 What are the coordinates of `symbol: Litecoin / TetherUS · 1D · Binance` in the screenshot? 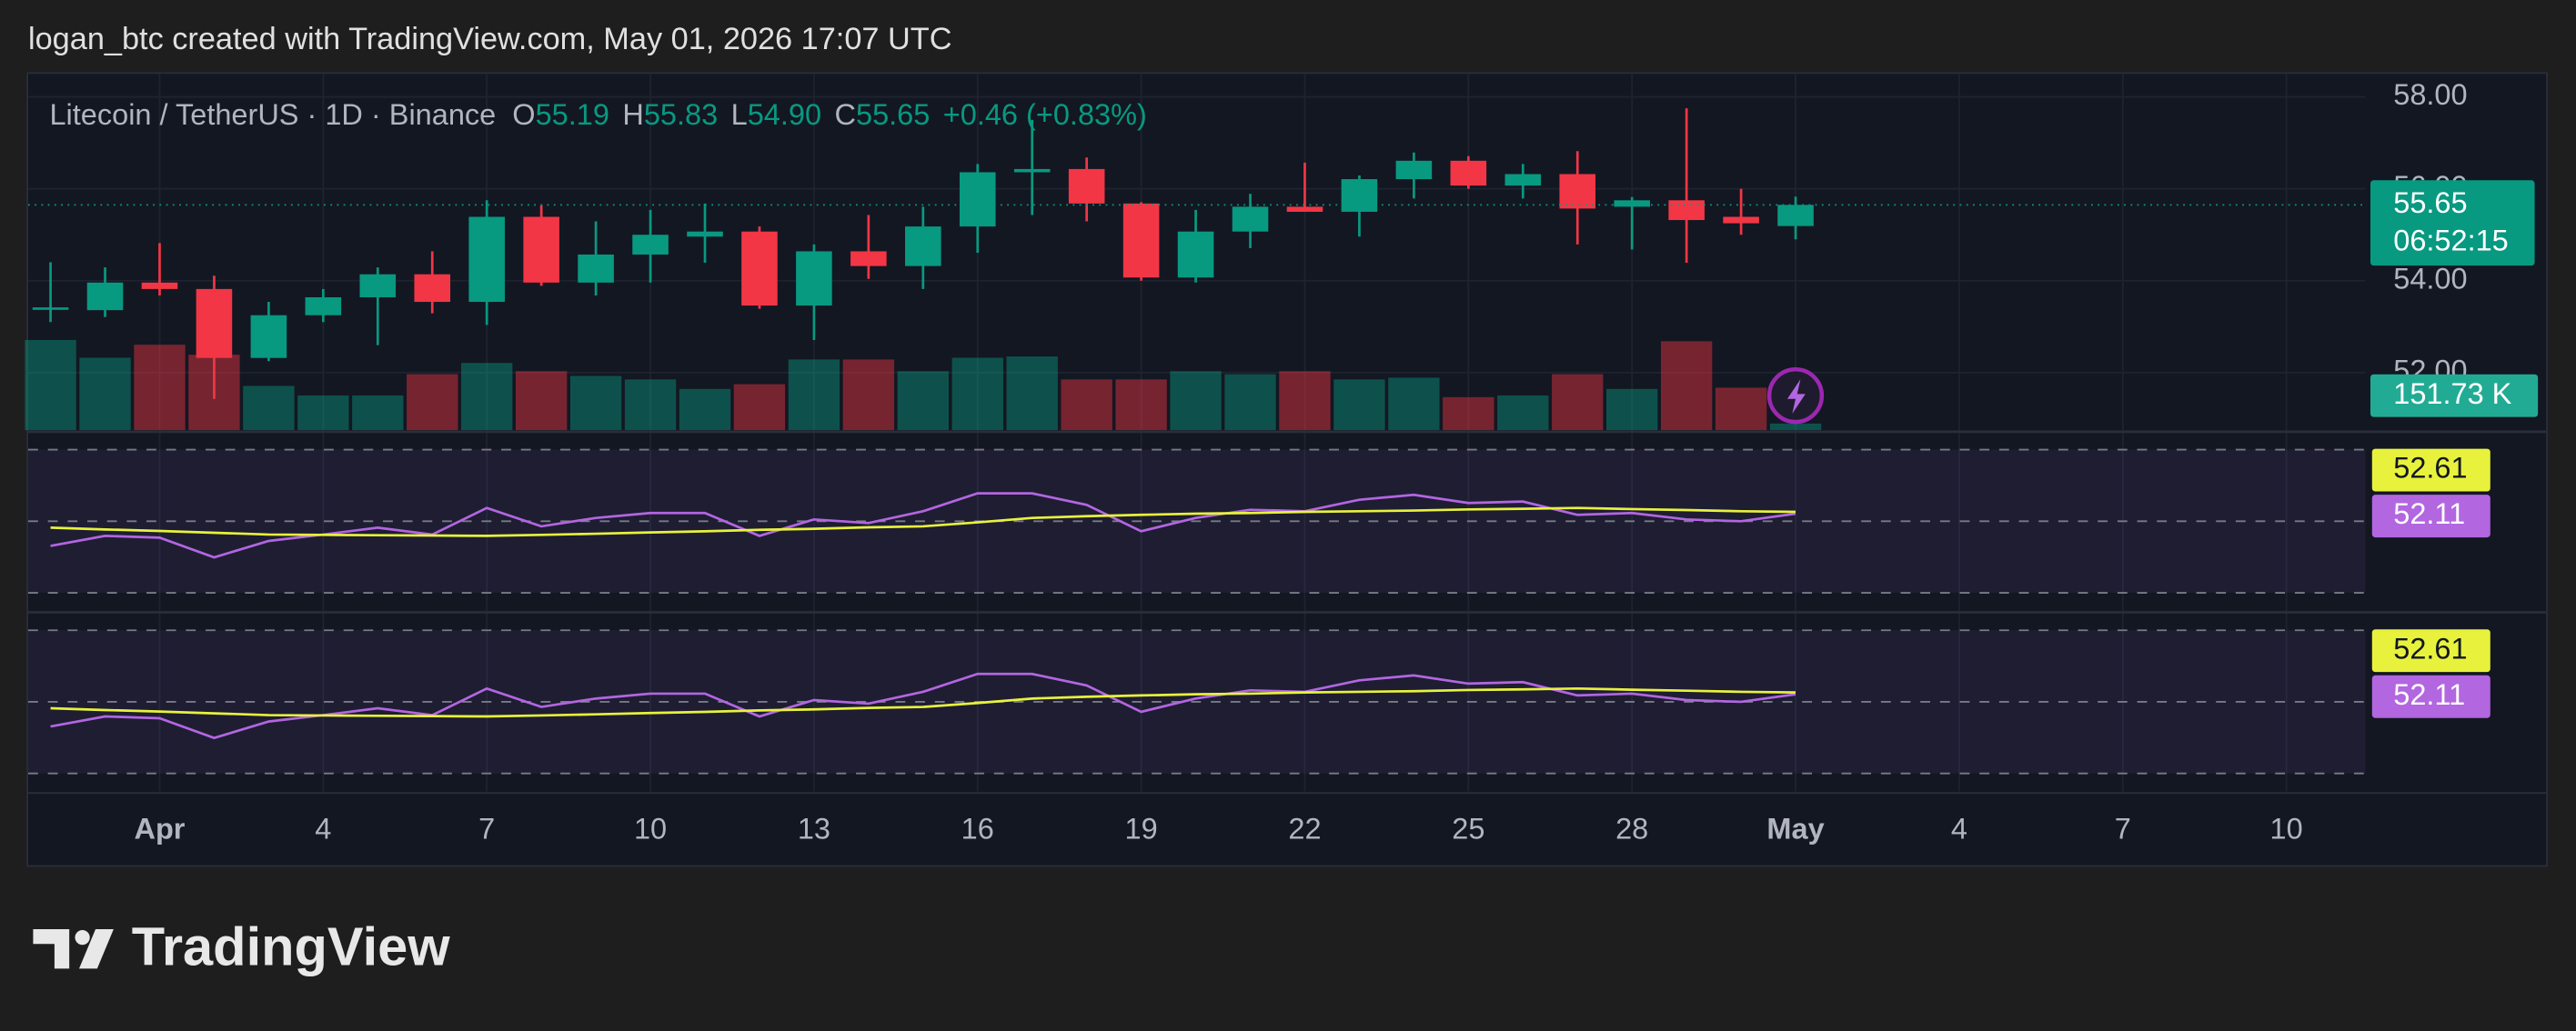 It's located at (272, 114).